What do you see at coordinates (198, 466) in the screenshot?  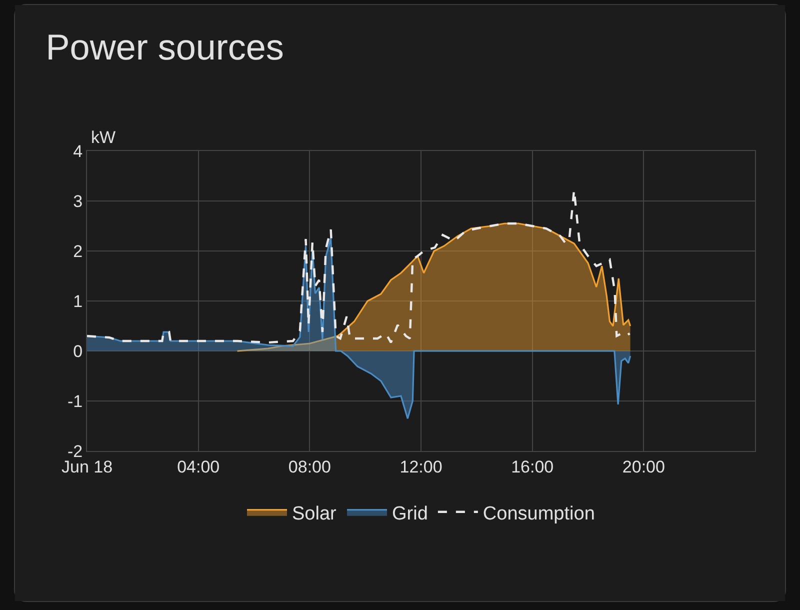 I see `x-tick-label: 04:00` at bounding box center [198, 466].